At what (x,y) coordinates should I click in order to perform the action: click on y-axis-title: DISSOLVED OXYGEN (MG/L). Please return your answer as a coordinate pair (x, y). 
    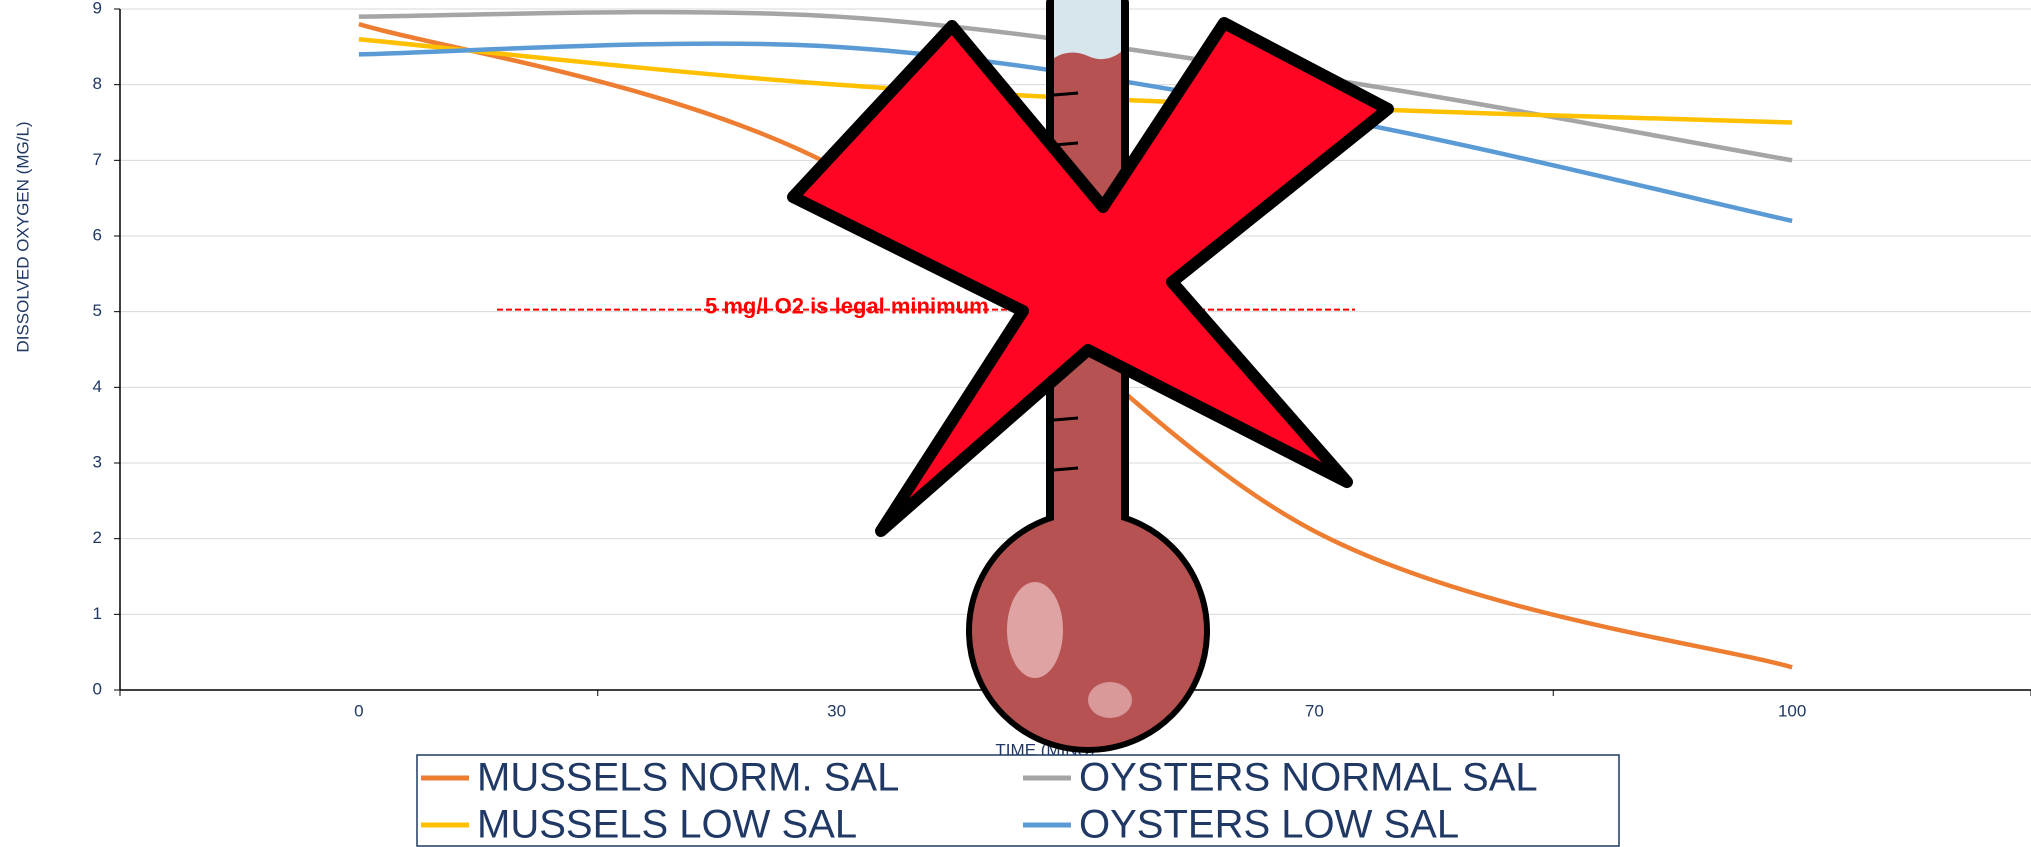
    Looking at the image, I should click on (22, 236).